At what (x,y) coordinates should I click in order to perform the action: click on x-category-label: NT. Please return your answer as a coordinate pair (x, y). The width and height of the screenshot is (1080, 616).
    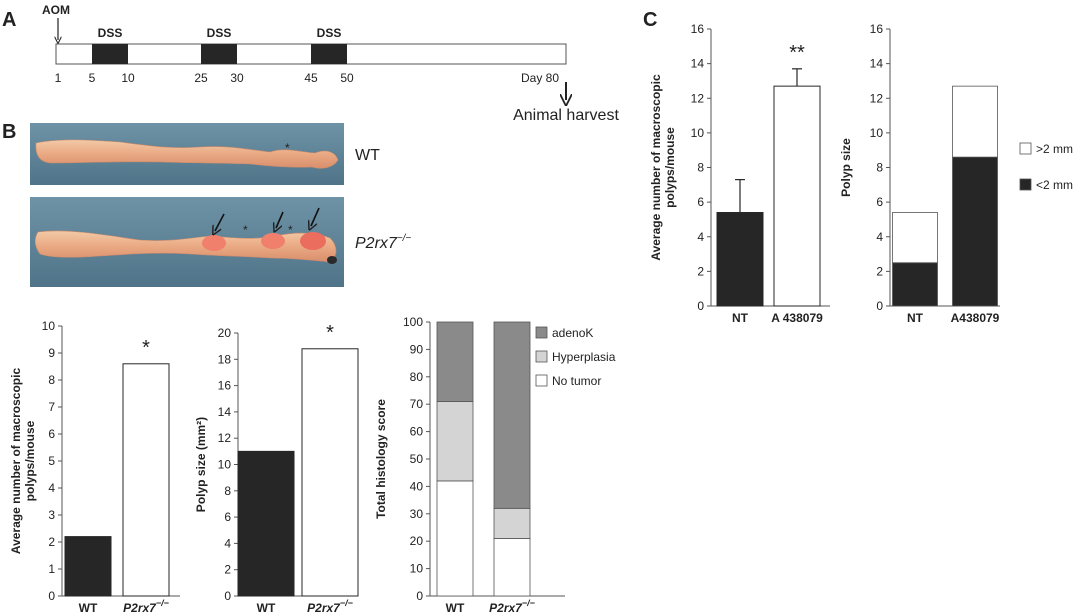
    Looking at the image, I should click on (915, 318).